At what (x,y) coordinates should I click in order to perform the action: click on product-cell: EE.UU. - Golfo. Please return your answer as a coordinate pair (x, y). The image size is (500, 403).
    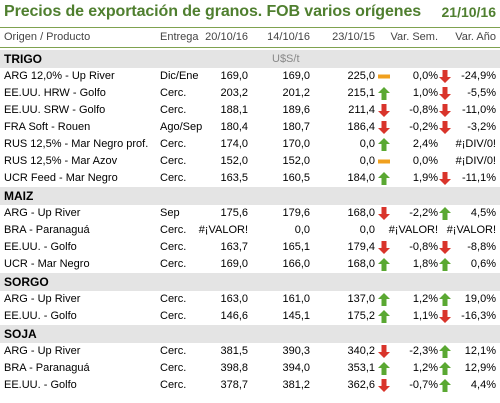
    Looking at the image, I should click on (40, 385).